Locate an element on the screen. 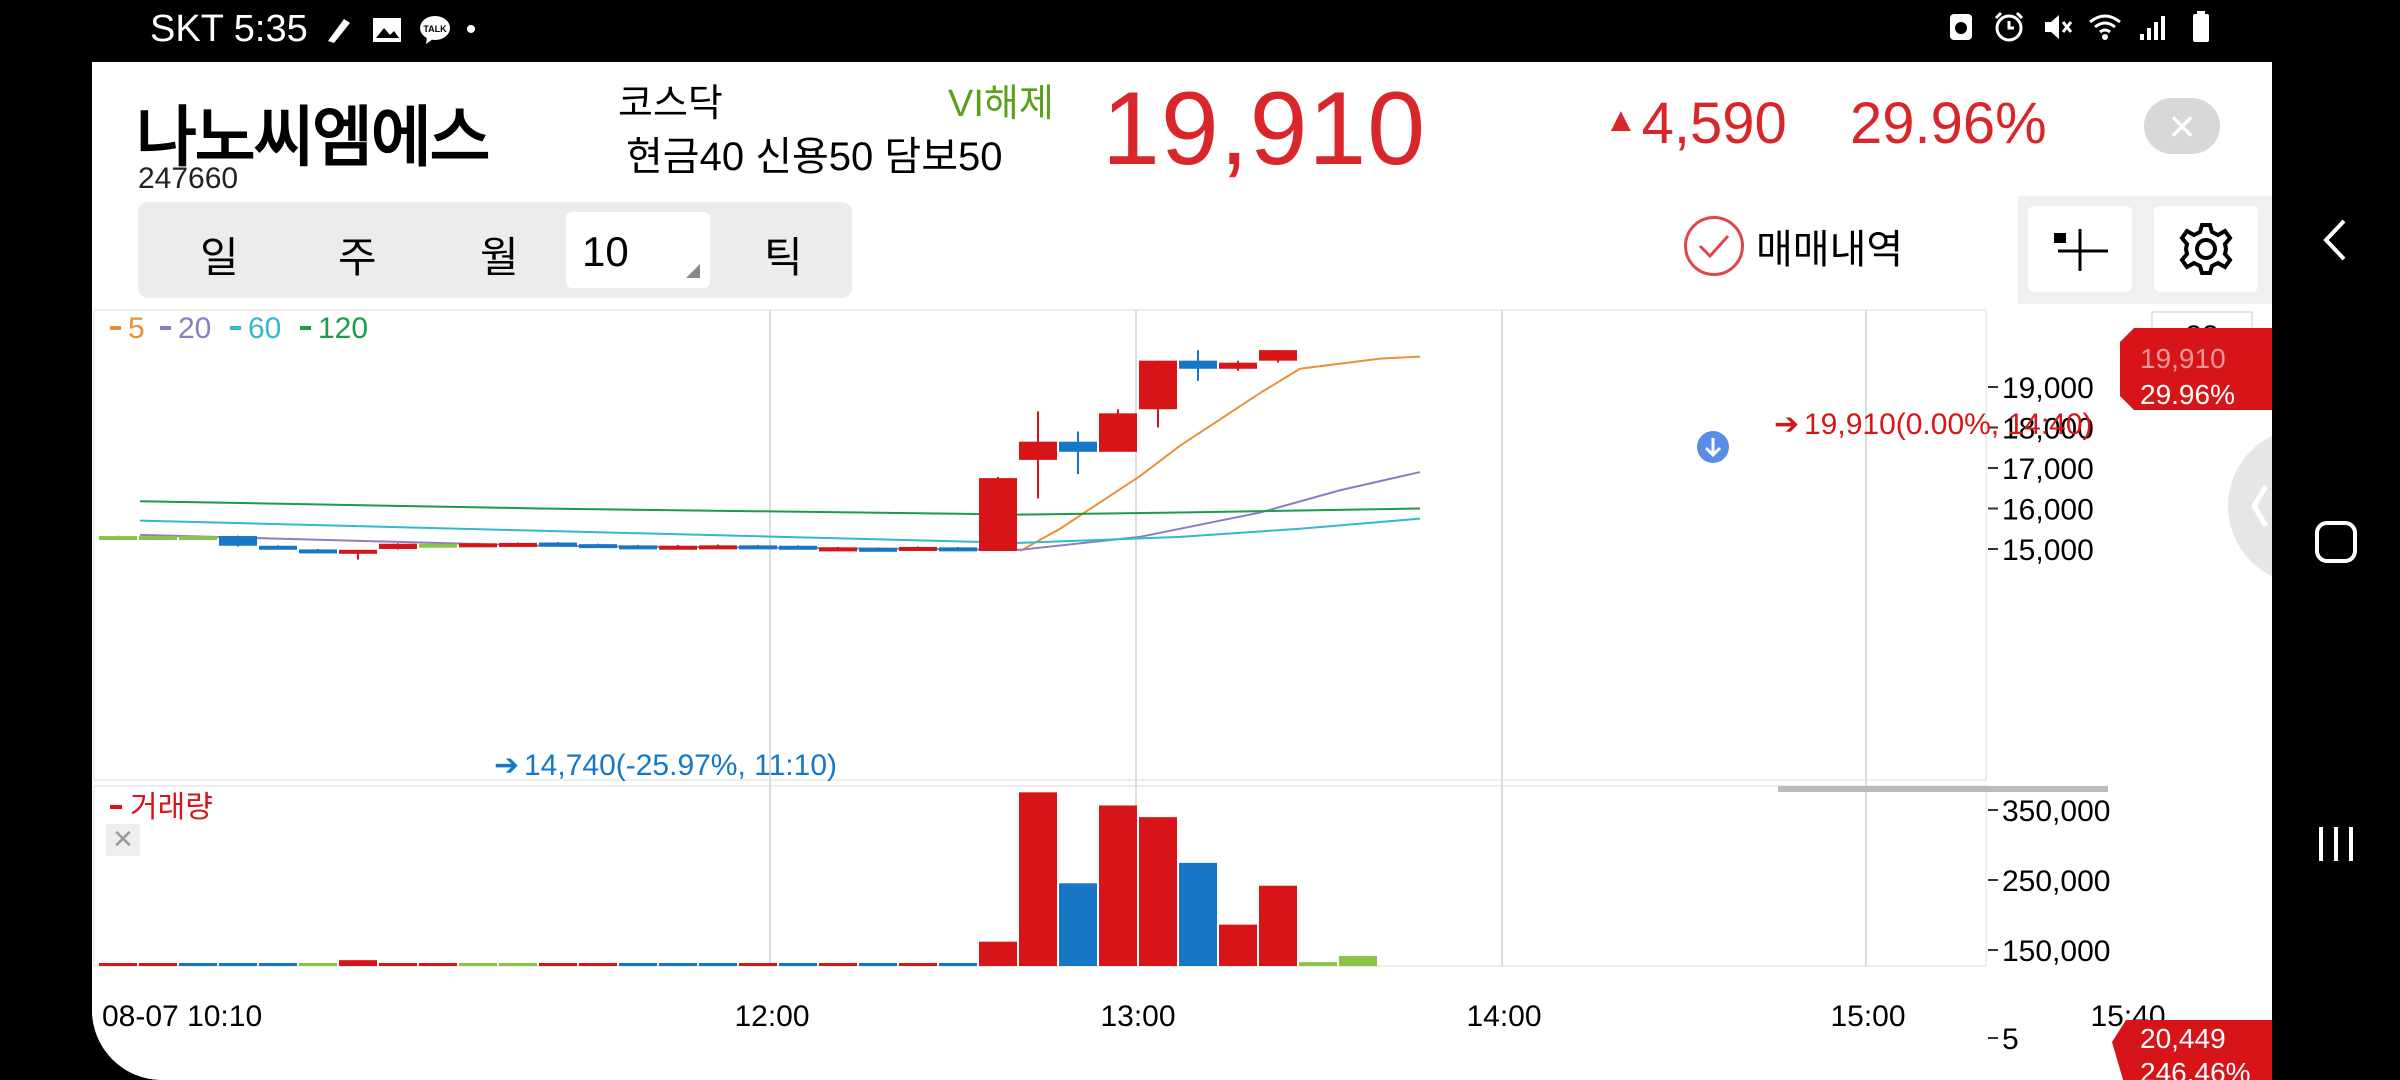 This screenshot has width=2400, height=1080. android-nav-bar is located at coordinates (2336, 540).